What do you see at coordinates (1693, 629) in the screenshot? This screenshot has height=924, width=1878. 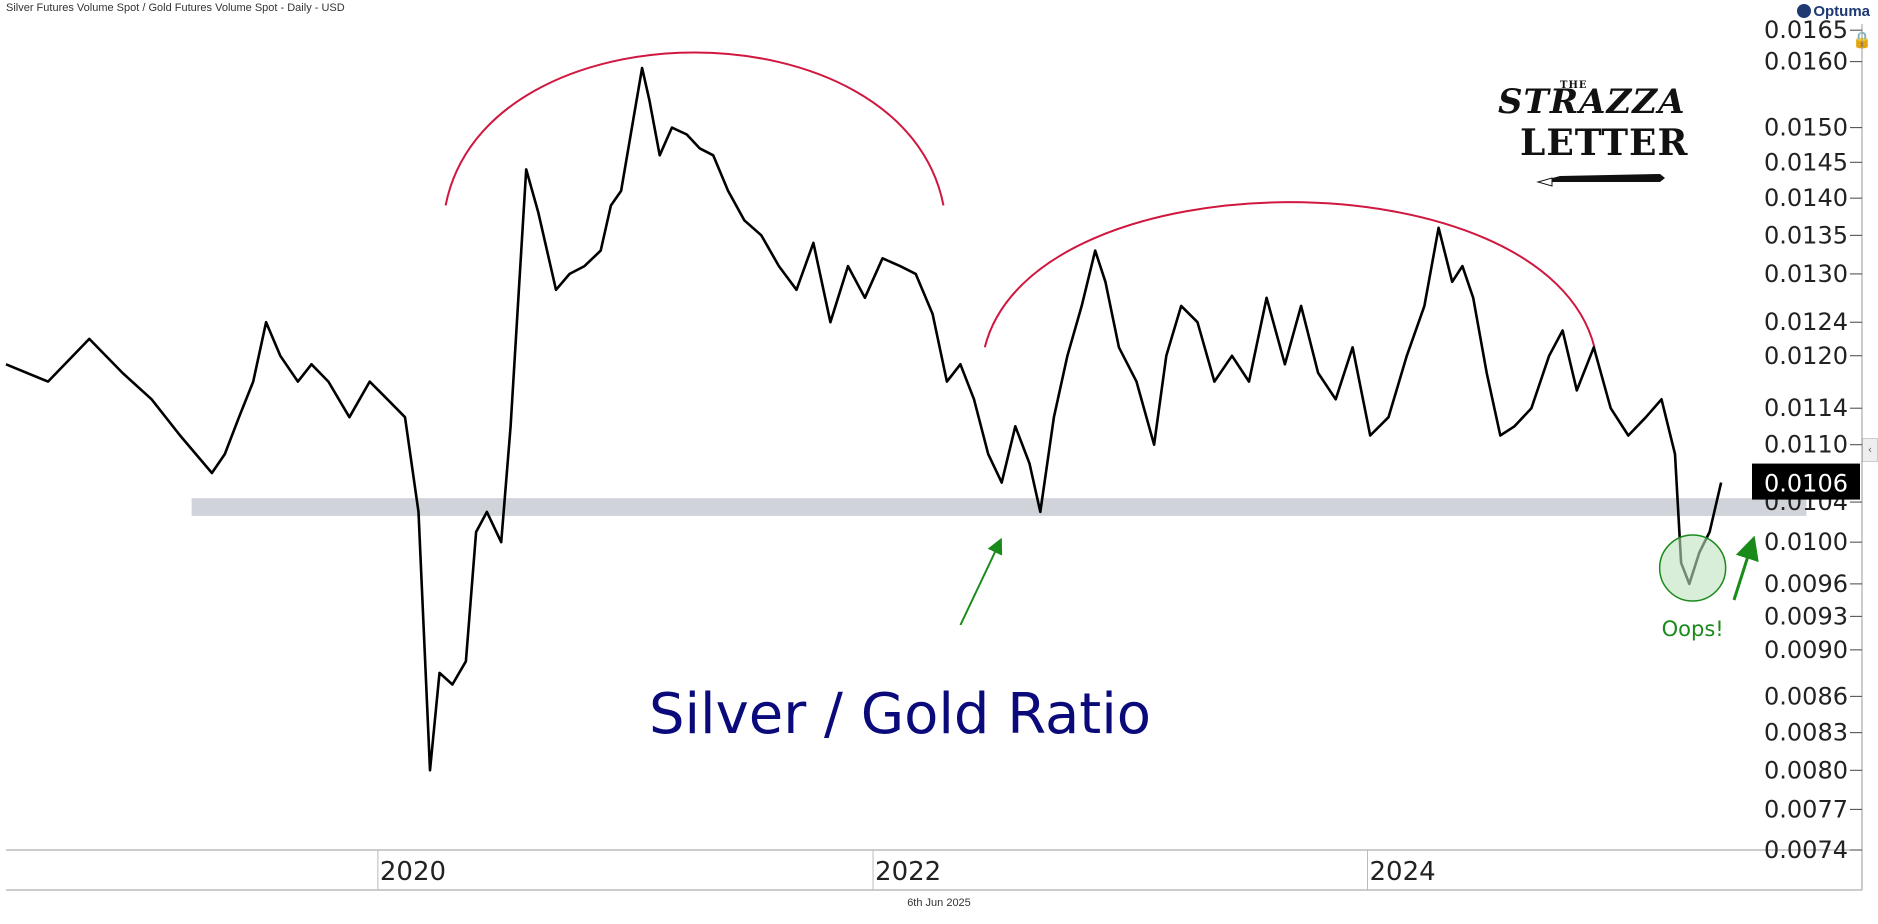 I see `oops-label: Oops!` at bounding box center [1693, 629].